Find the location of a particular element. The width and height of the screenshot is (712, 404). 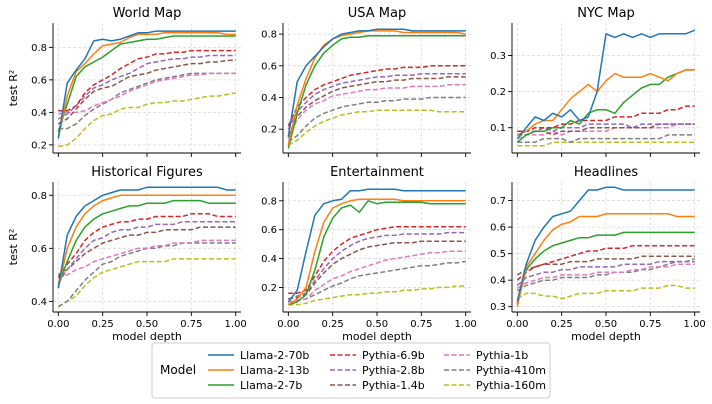

legend-frame is located at coordinates (351, 370).